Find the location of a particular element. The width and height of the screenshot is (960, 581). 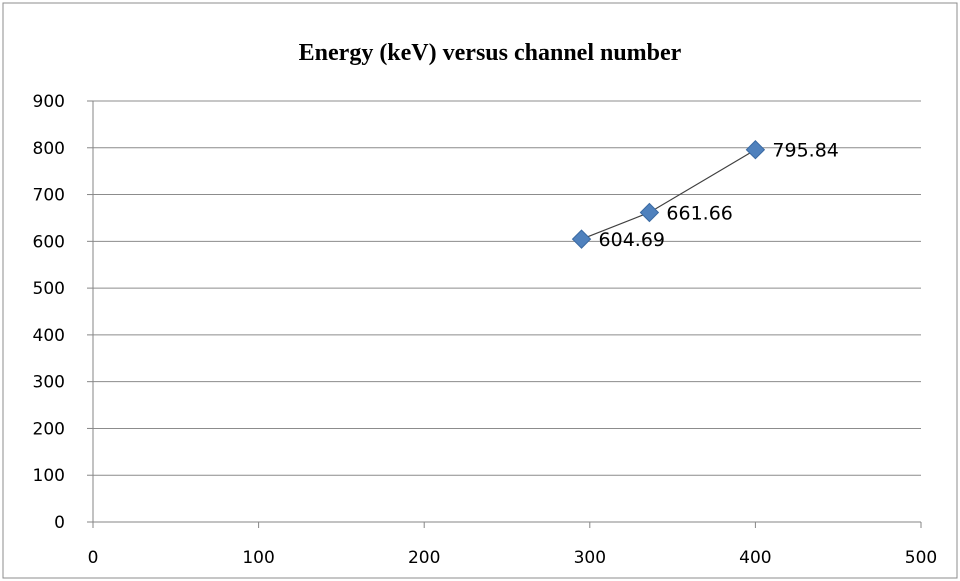

y-tick-label-200: 200 is located at coordinates (49, 429).